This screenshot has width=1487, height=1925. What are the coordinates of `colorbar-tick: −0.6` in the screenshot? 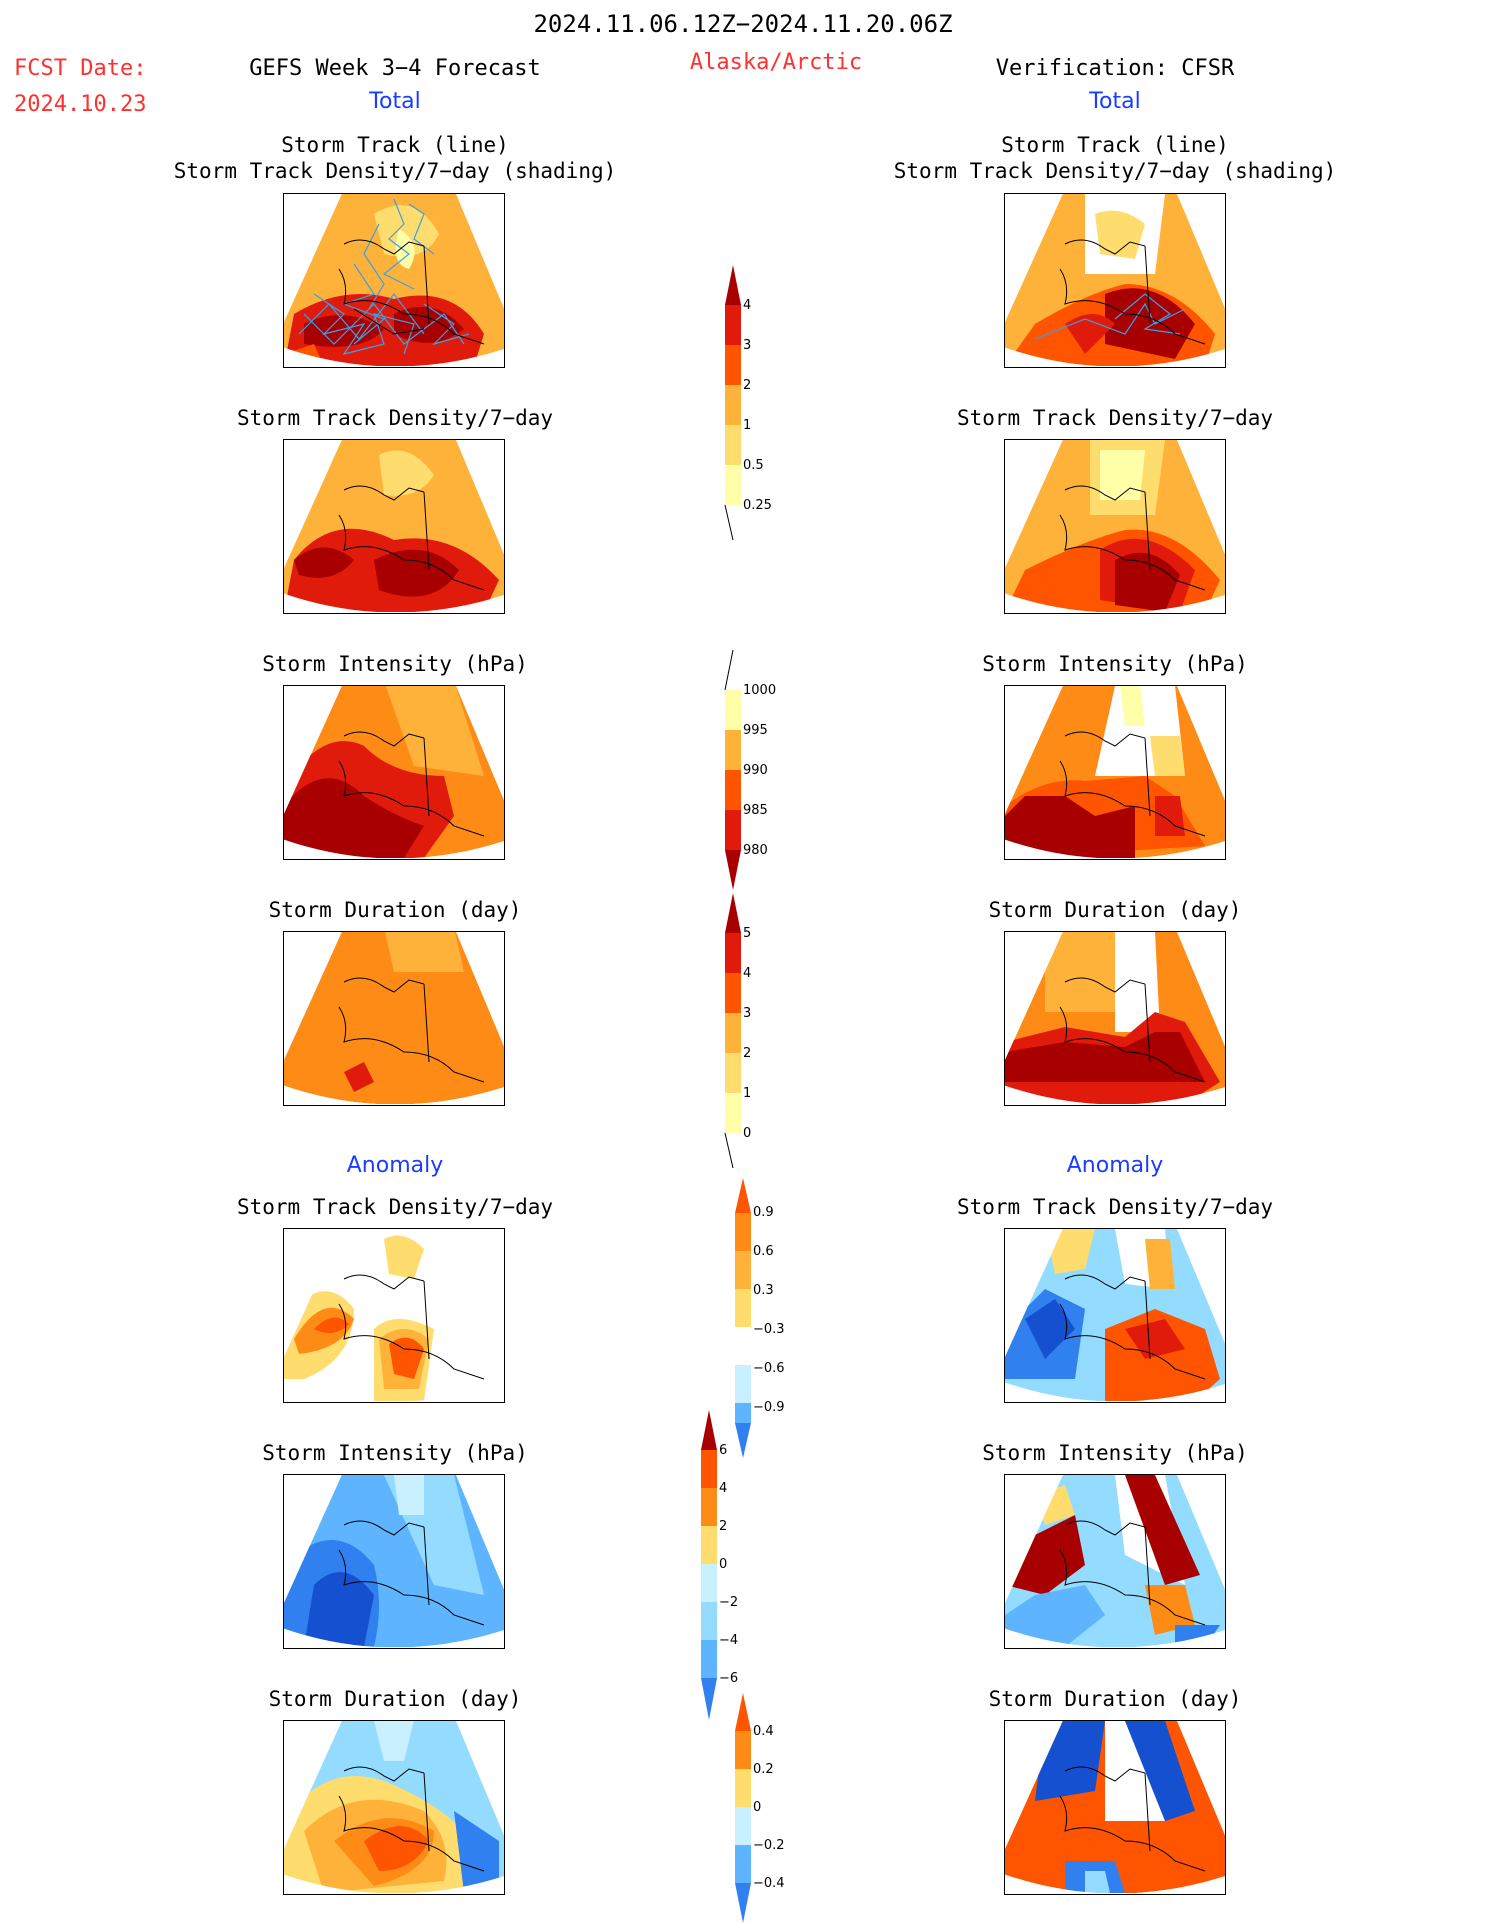 It's located at (769, 1368).